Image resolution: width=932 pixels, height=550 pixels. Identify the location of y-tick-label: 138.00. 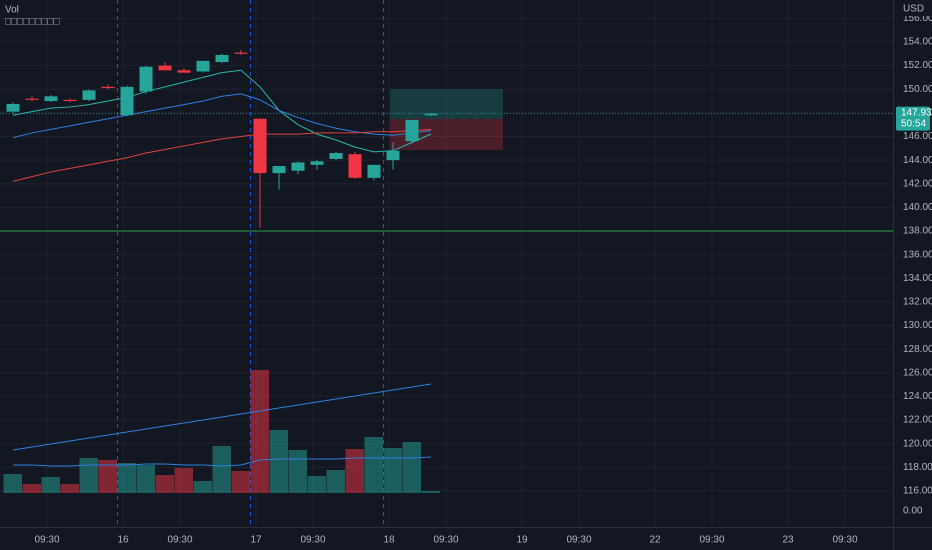
(917, 231).